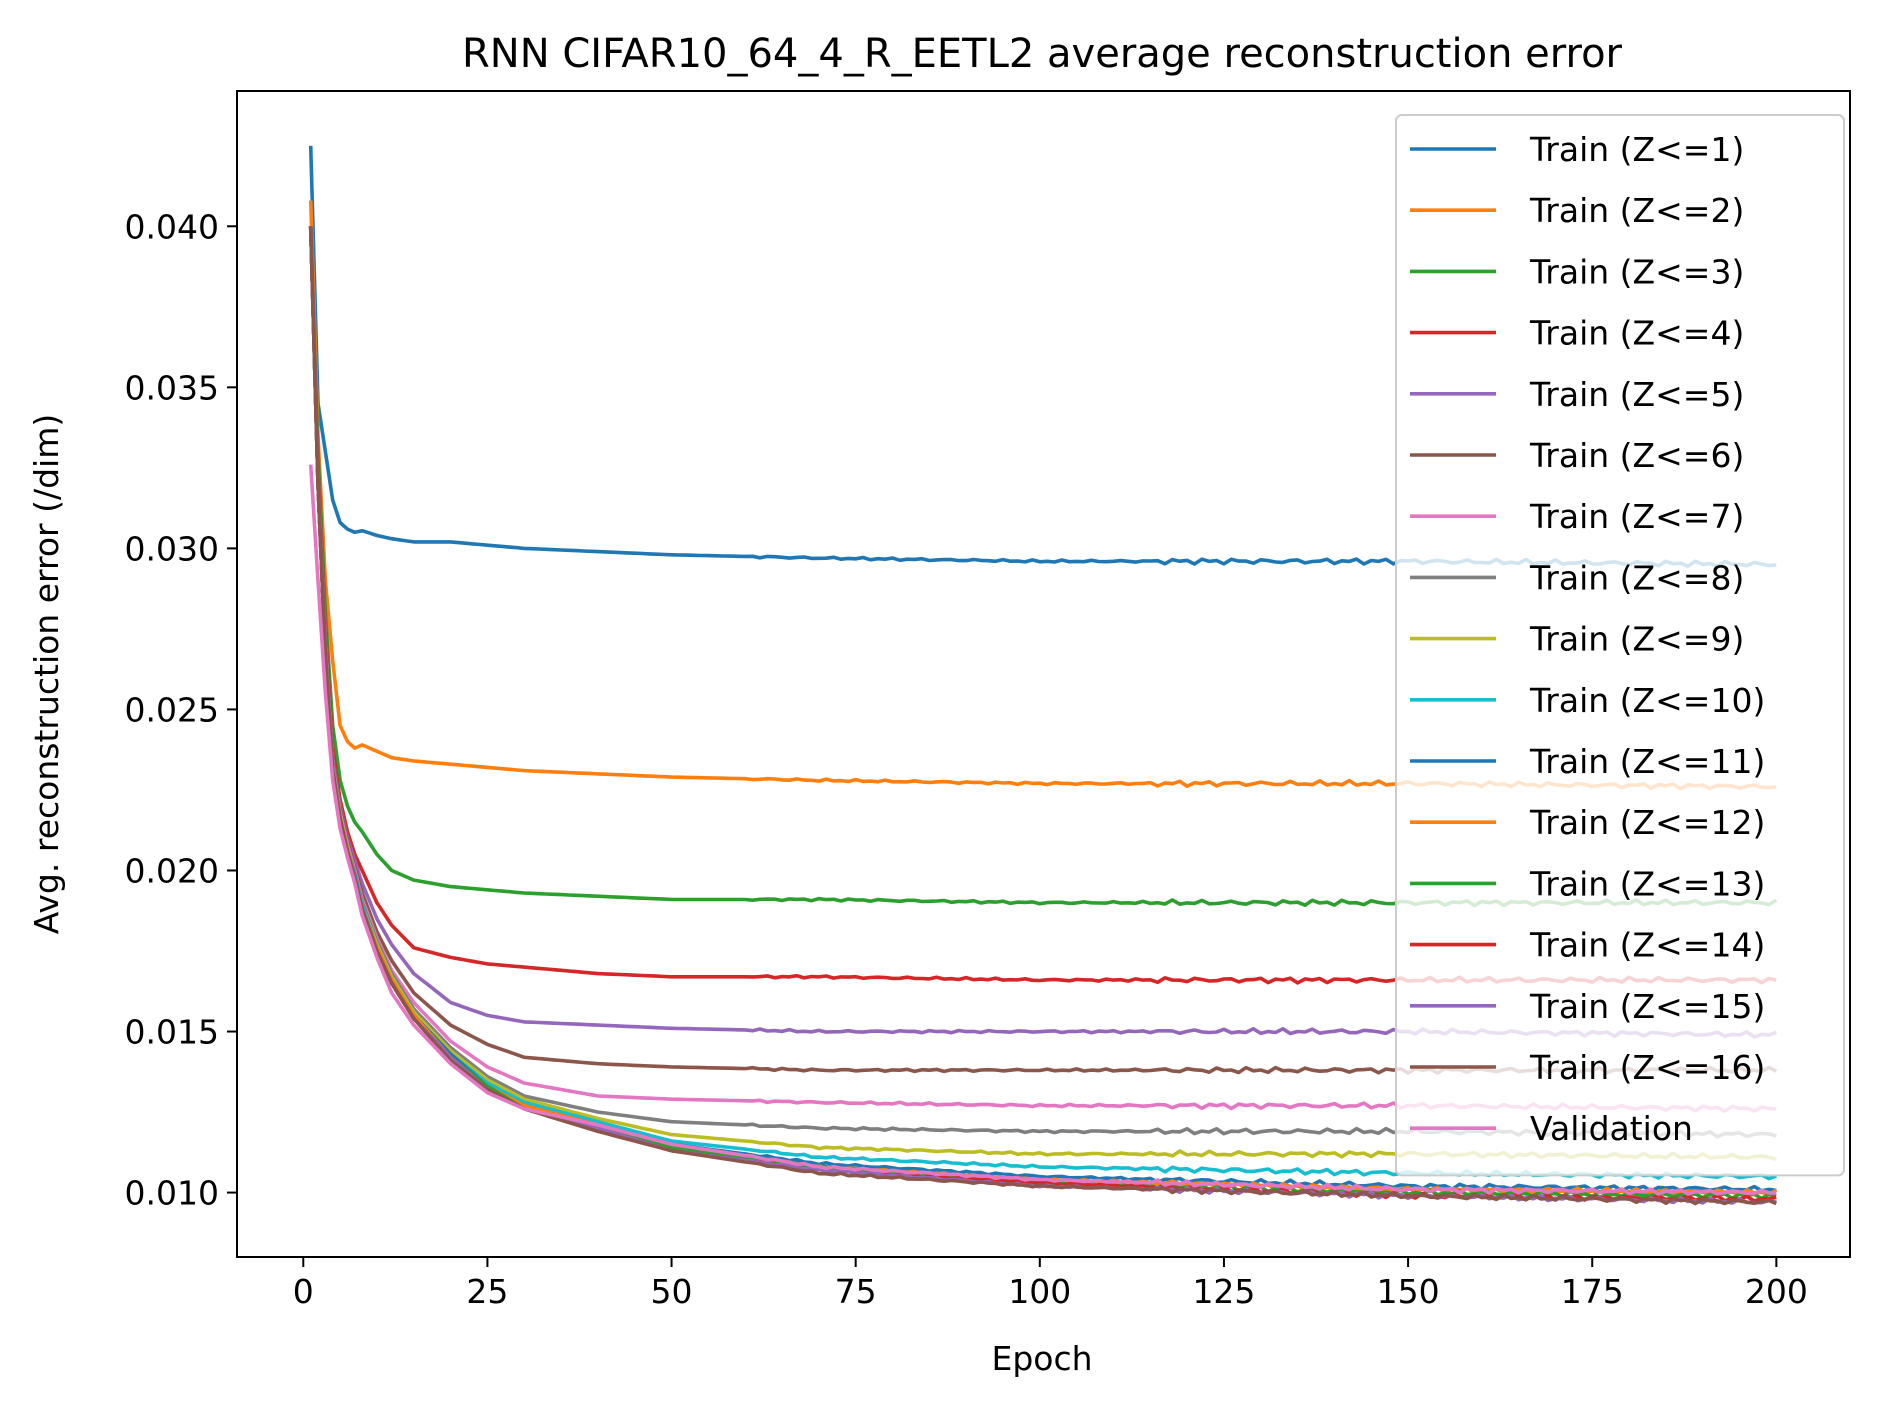 The image size is (1887, 1408). I want to click on x-axis-title: Epoch, so click(1041, 1358).